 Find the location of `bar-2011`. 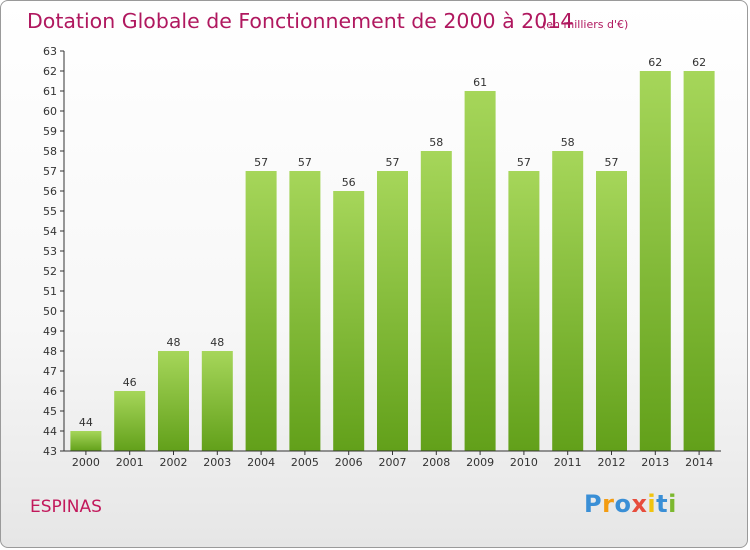

bar-2011 is located at coordinates (568, 301).